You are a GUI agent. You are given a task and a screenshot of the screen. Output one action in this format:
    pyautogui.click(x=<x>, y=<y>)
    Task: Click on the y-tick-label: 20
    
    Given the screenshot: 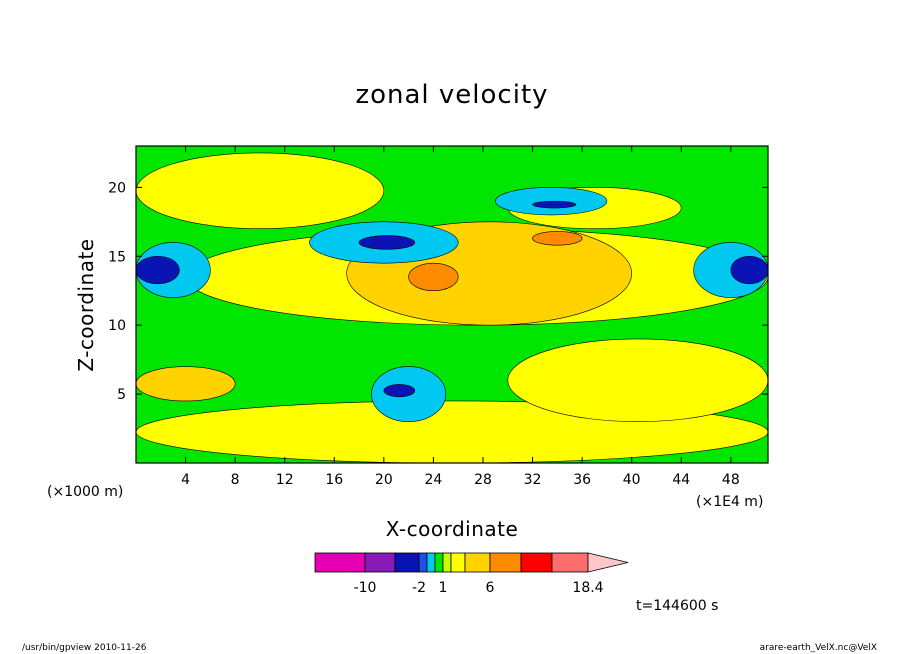 What is the action you would take?
    pyautogui.click(x=117, y=188)
    